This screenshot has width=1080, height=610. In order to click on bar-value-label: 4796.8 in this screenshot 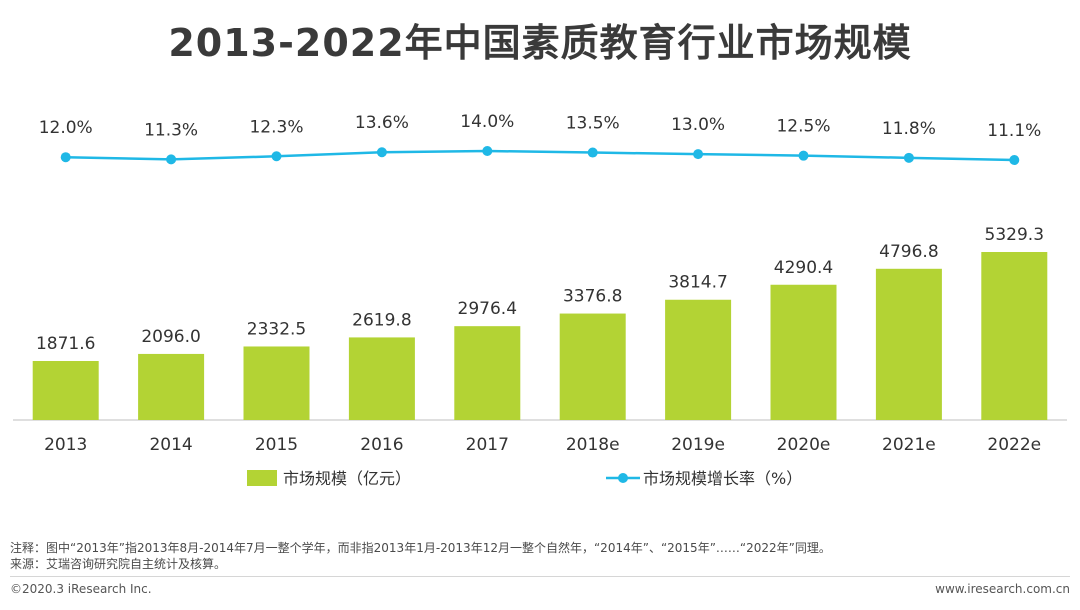, I will do `click(908, 252)`.